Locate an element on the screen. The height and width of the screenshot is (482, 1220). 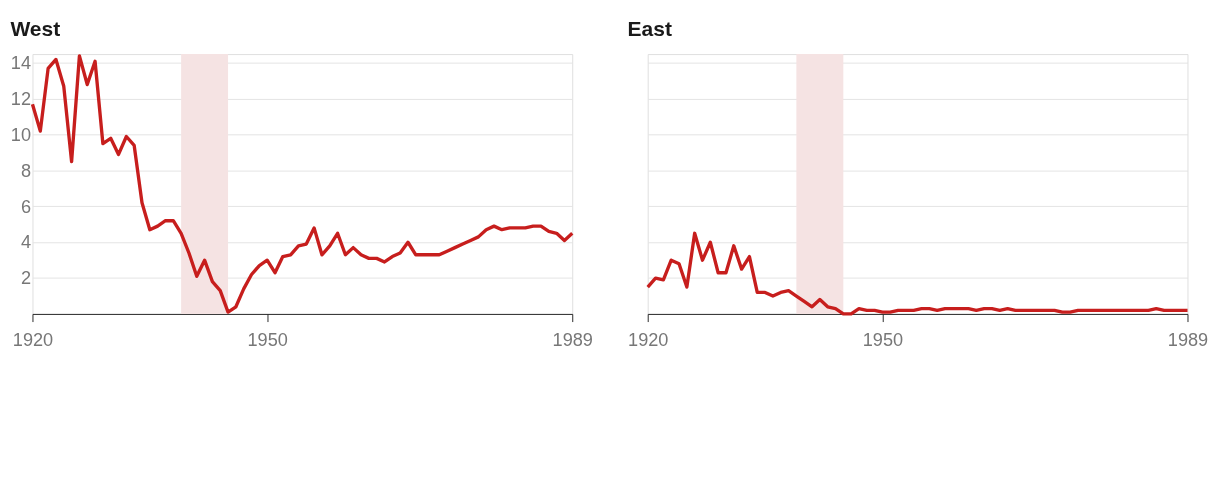
chart-title: West is located at coordinates (35, 28).